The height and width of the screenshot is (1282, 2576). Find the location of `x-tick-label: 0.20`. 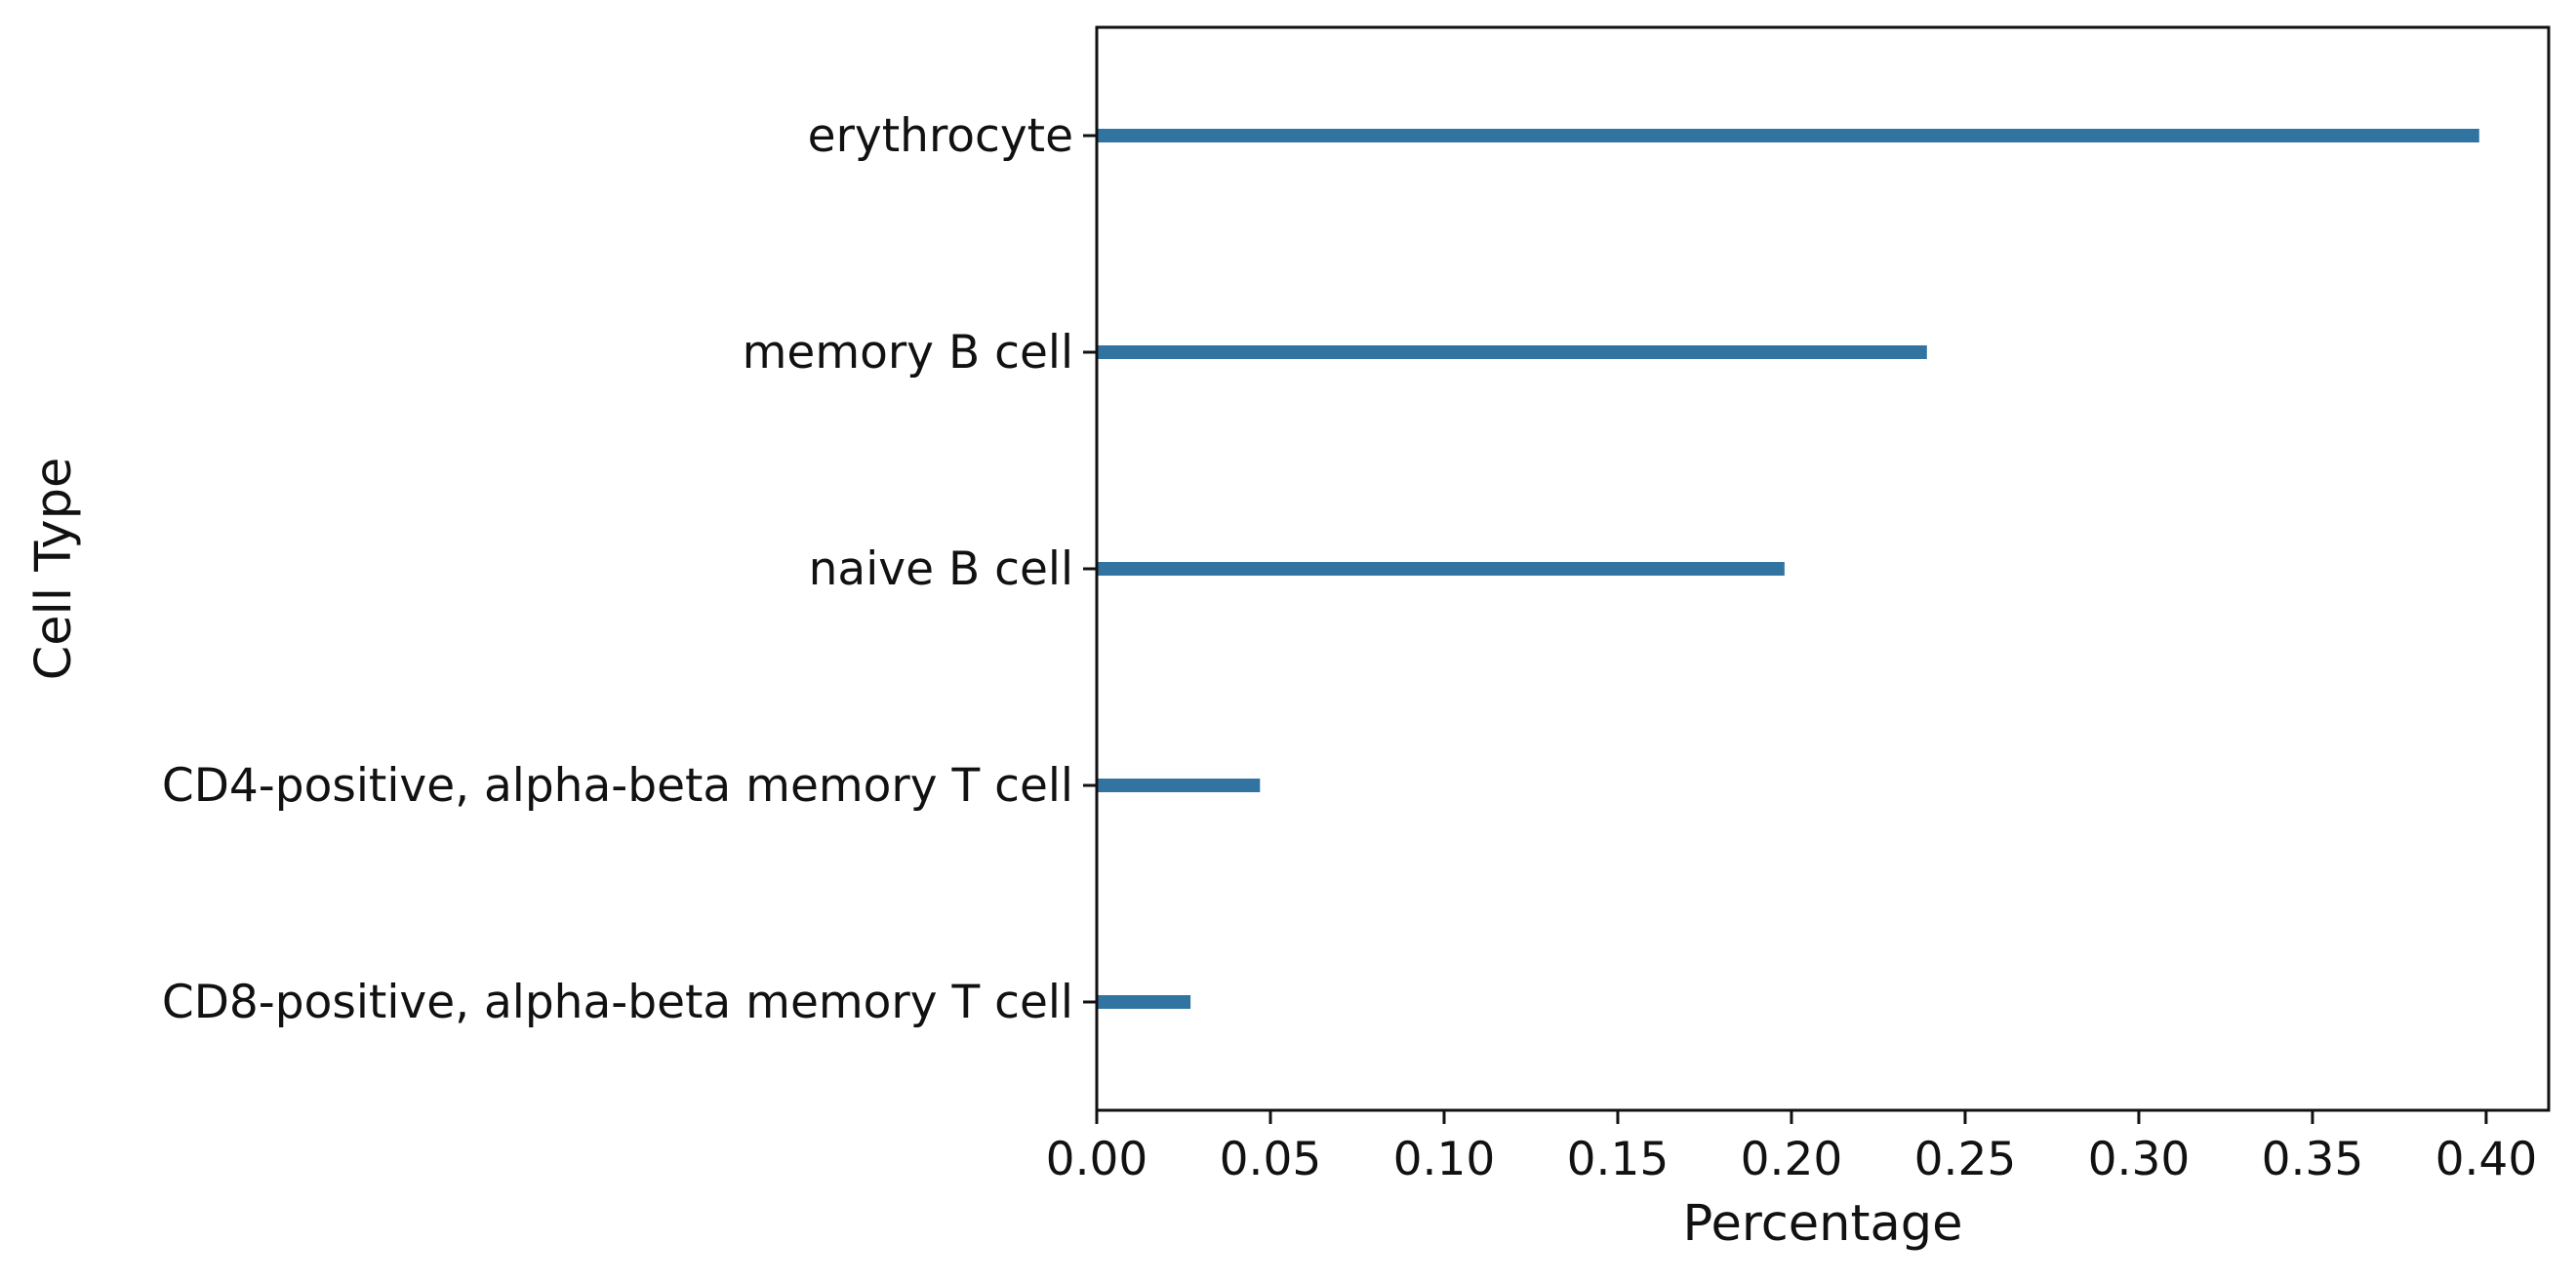

x-tick-label: 0.20 is located at coordinates (1792, 1159).